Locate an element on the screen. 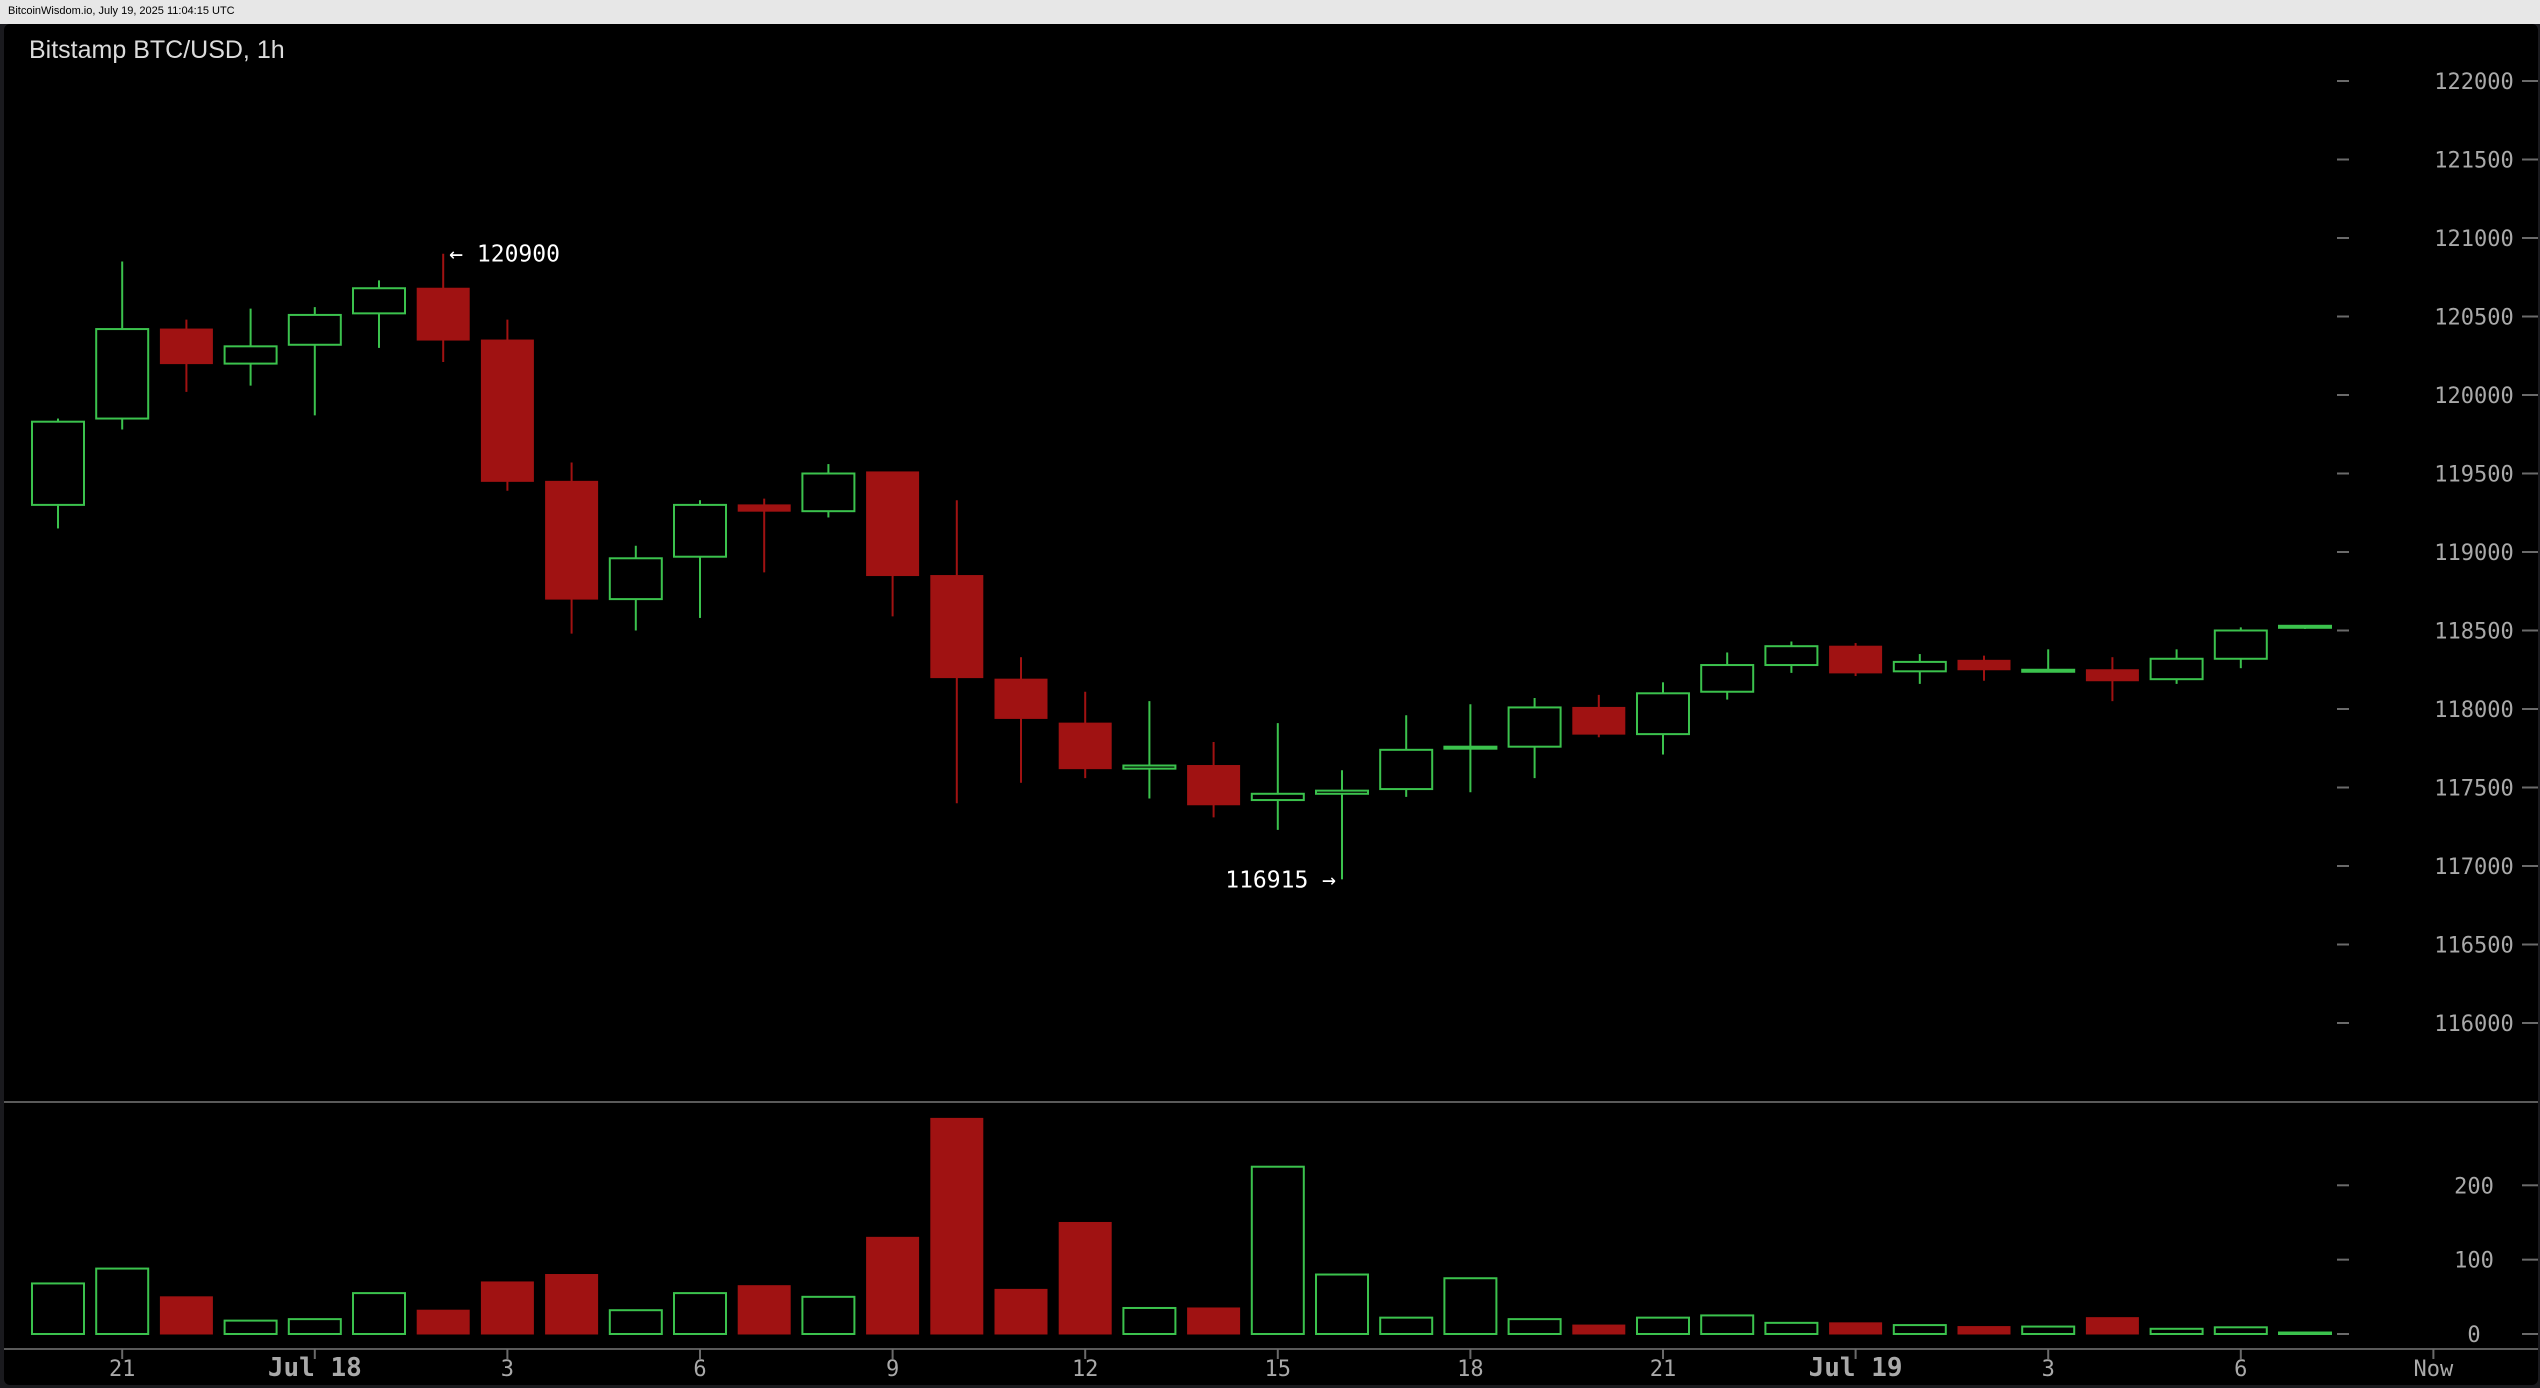 The image size is (2540, 1388). price-tick-label: 121000 is located at coordinates (2473, 239).